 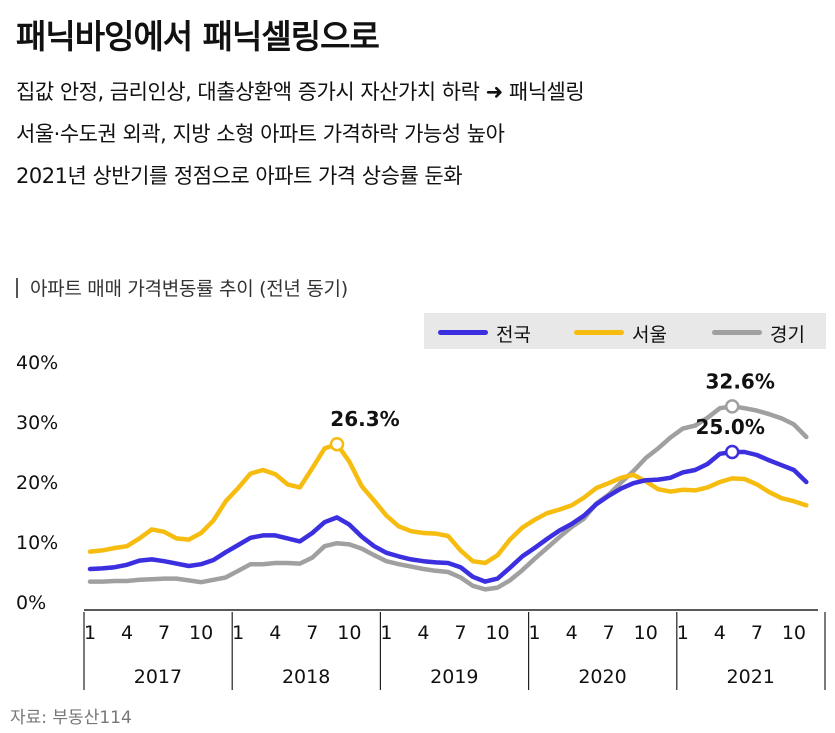 I want to click on y-tick-label: 30%, so click(x=37, y=423).